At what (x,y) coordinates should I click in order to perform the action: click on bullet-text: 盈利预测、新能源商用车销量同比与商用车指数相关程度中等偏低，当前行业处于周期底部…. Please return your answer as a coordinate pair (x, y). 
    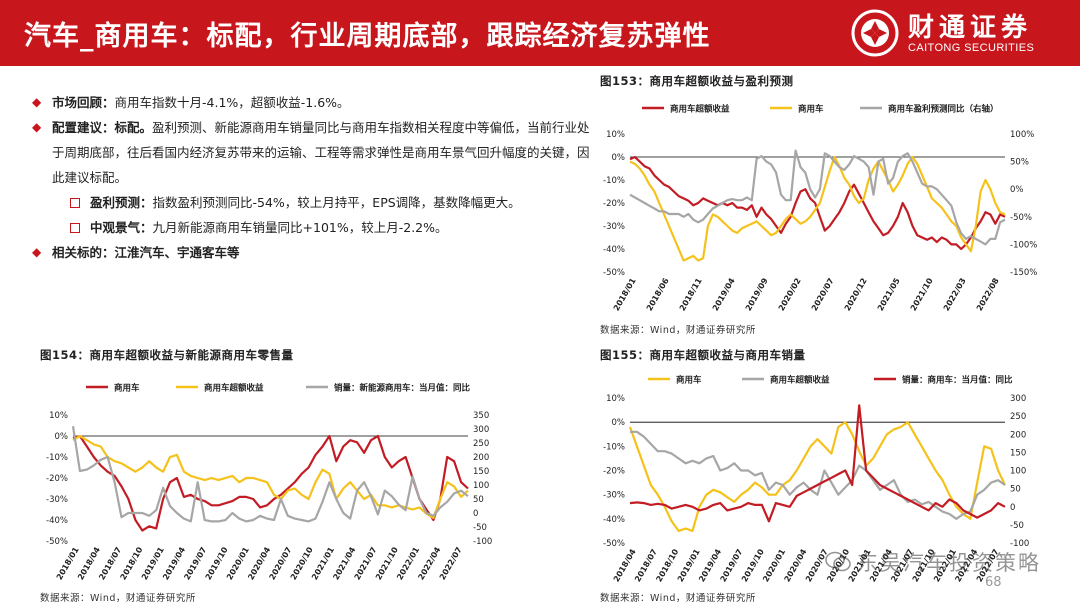
    Looking at the image, I should click on (321, 152).